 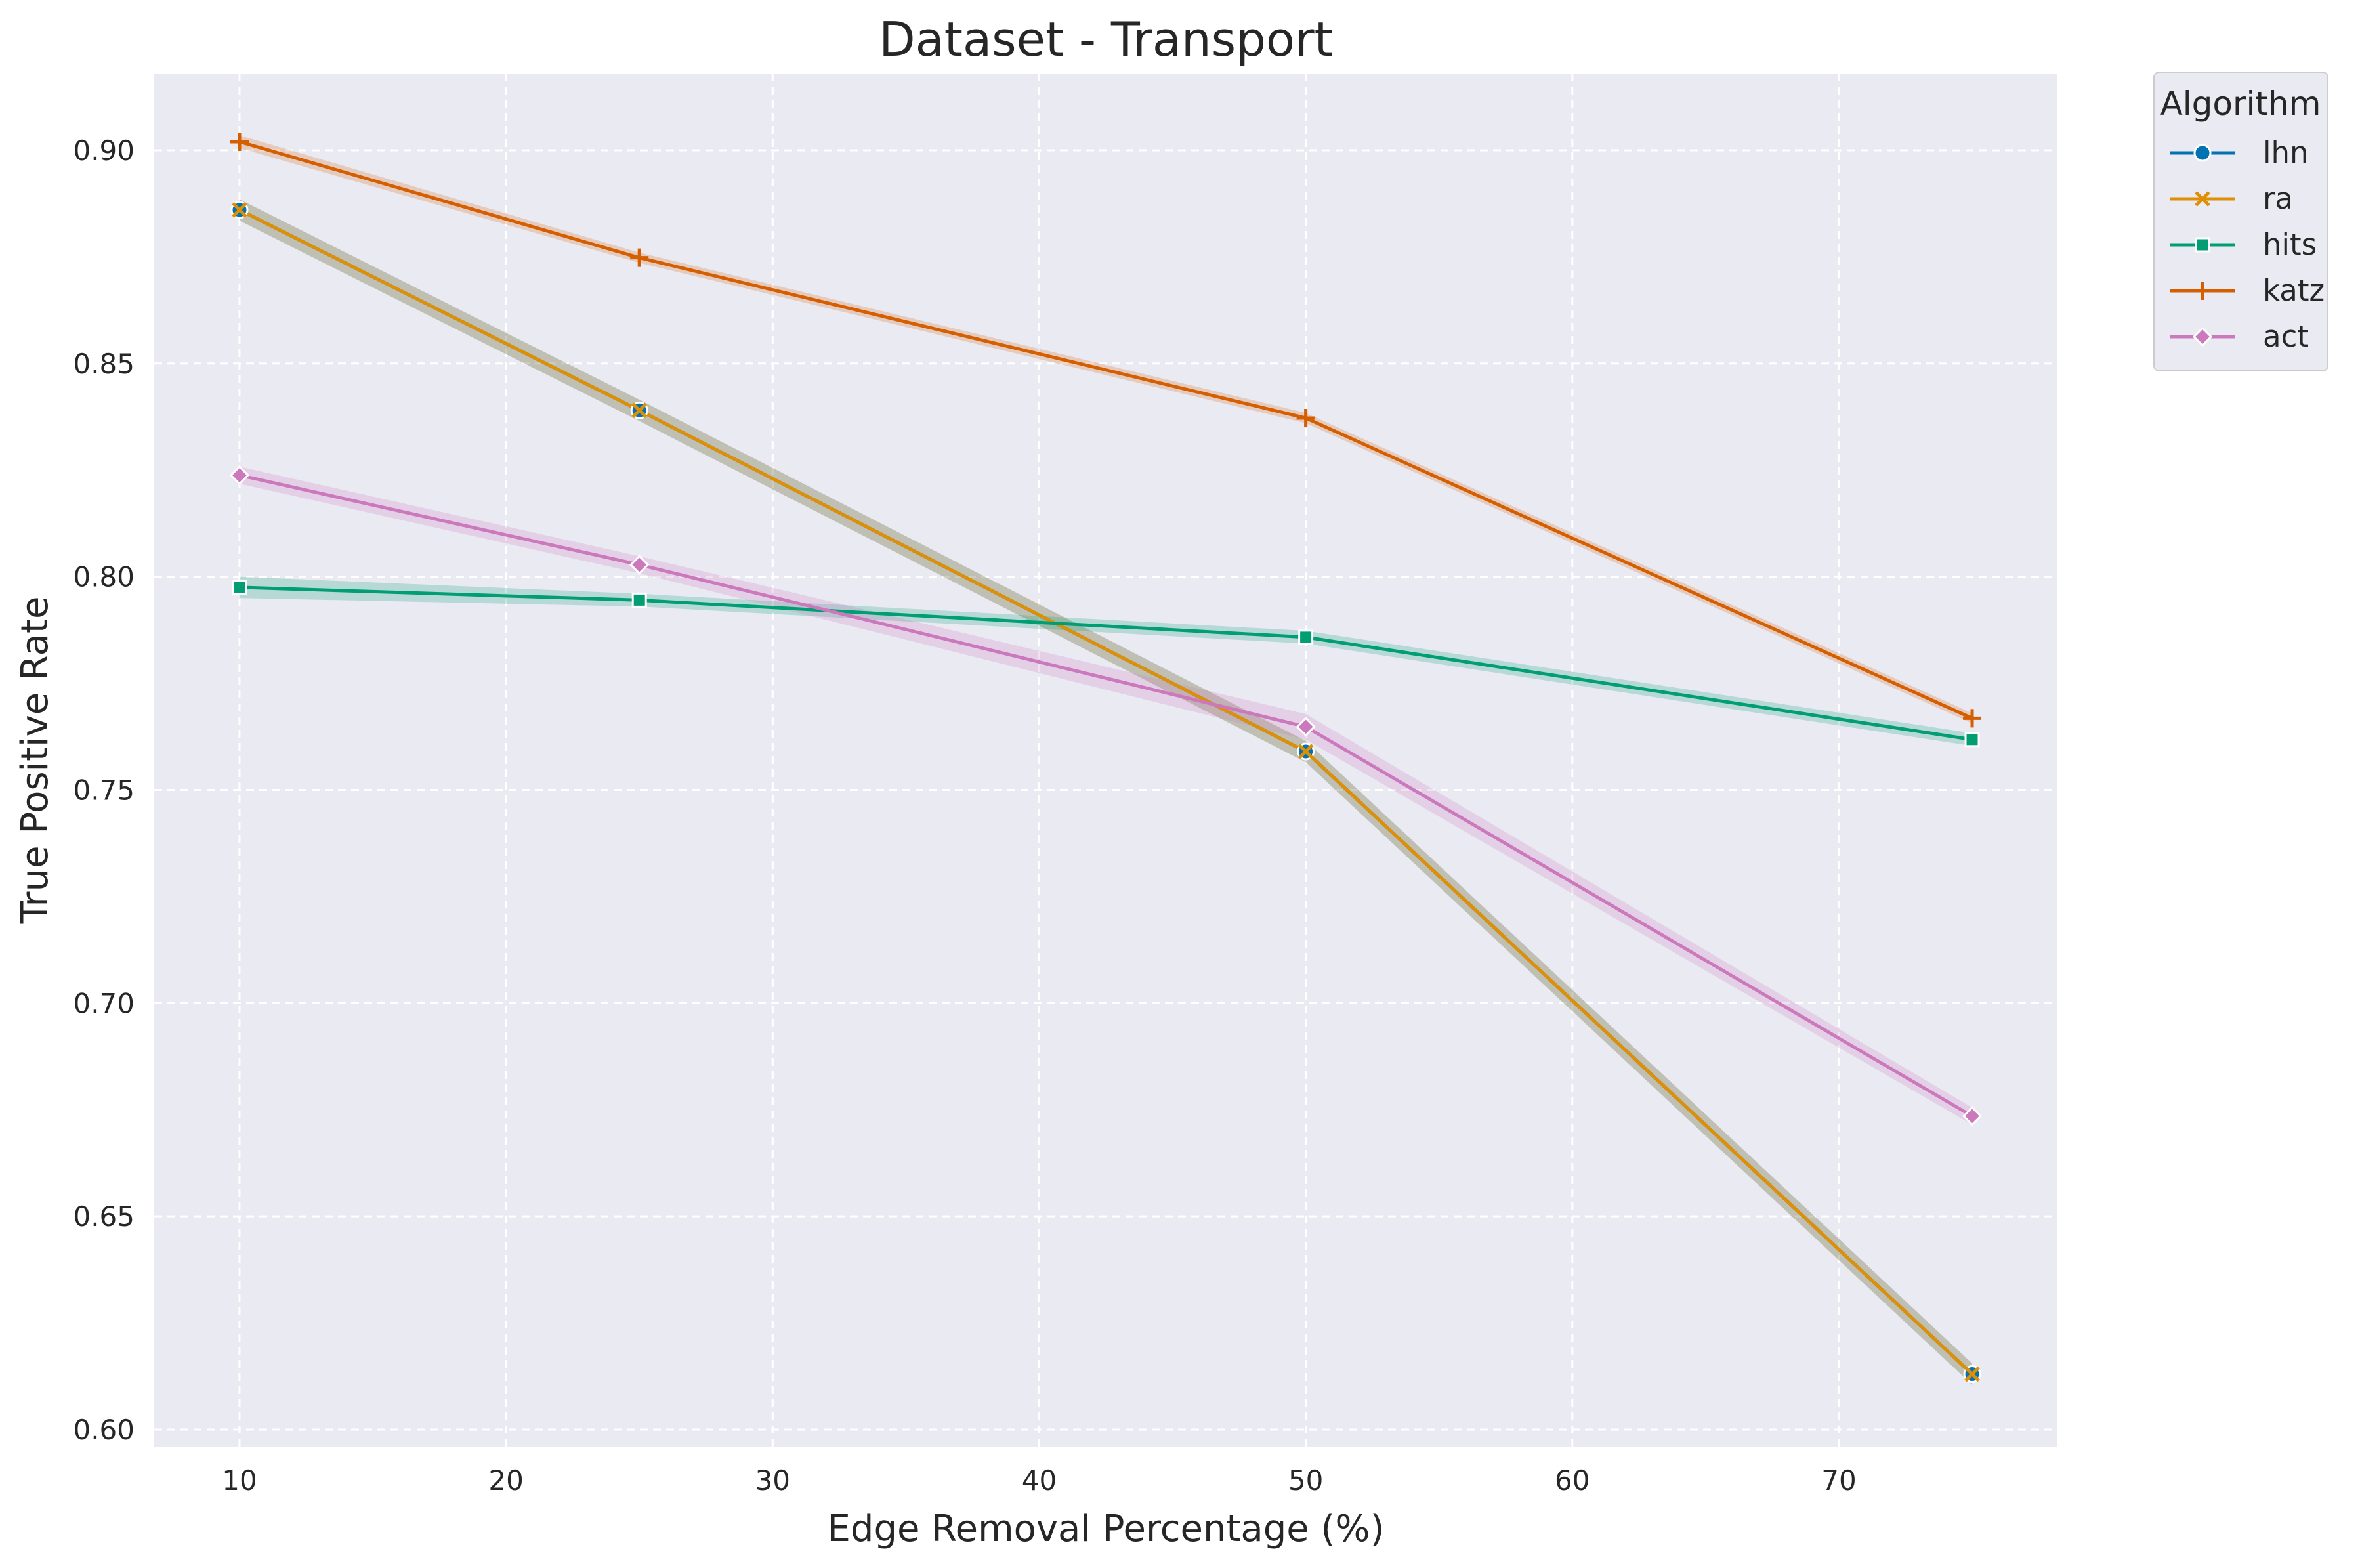 What do you see at coordinates (2248, 244) in the screenshot?
I see `legend-entries: lhn ra hits katz act` at bounding box center [2248, 244].